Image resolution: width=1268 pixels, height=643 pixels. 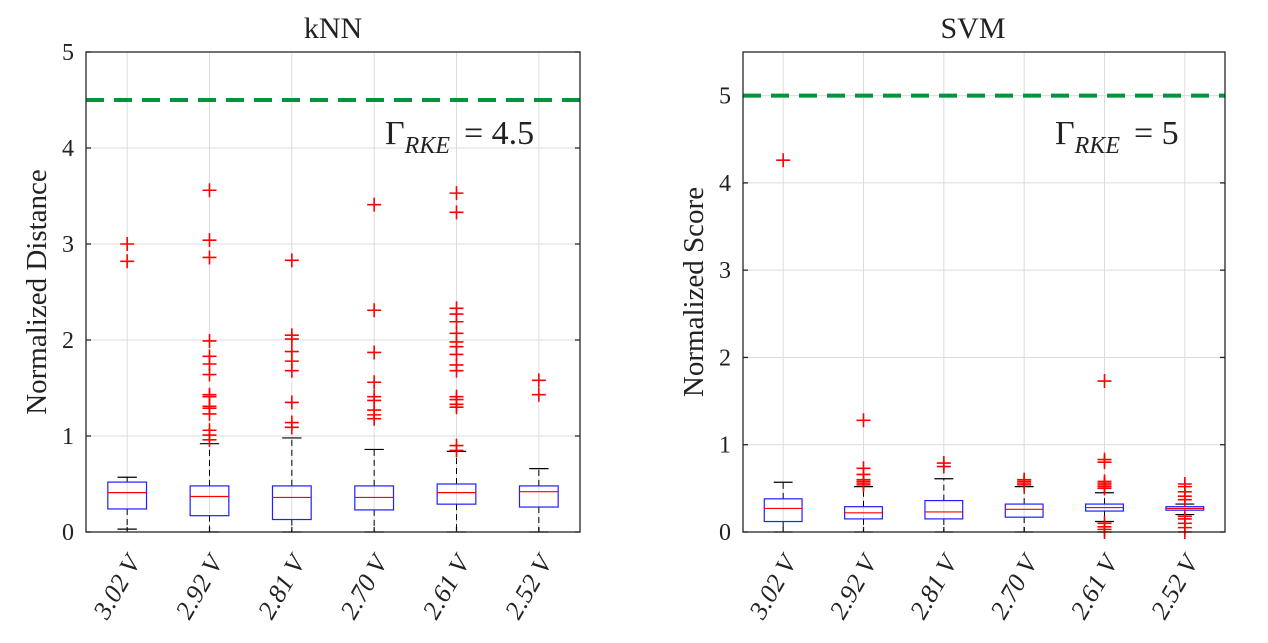 I want to click on knn-ytick-label-4: 4, so click(x=68, y=149).